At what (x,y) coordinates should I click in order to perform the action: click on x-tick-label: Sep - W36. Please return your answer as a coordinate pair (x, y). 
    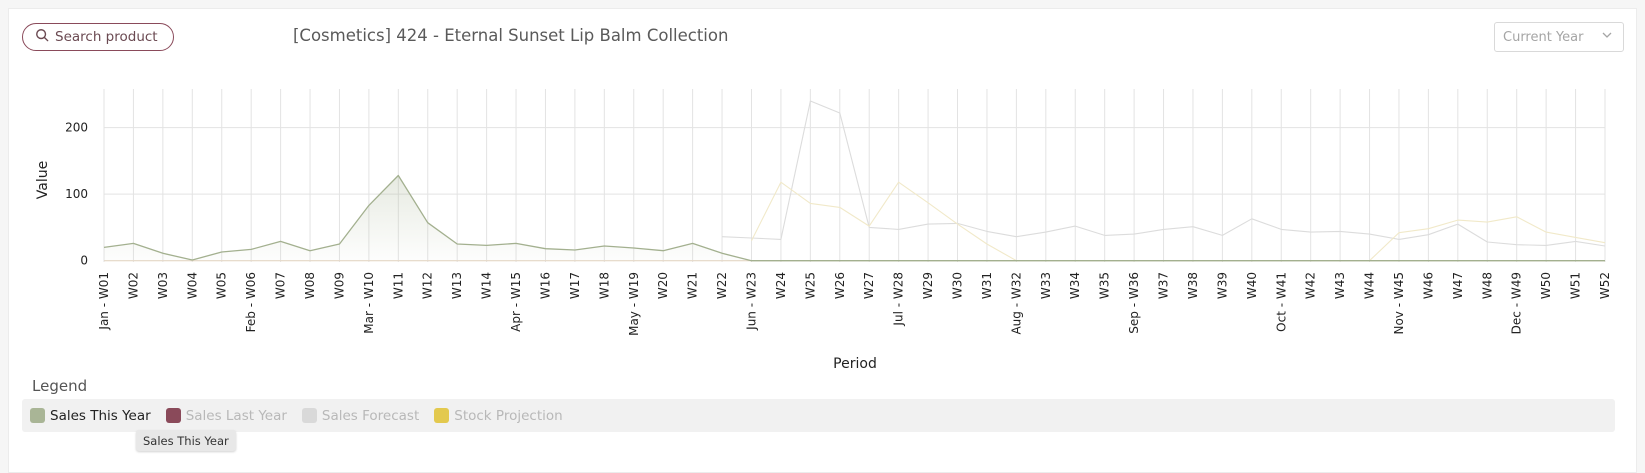
    Looking at the image, I should click on (1134, 303).